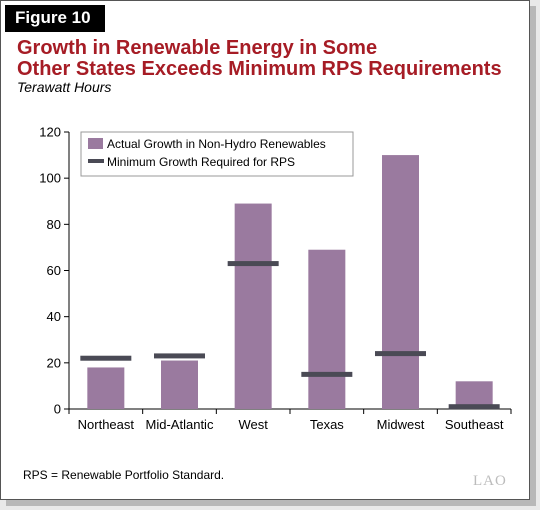 This screenshot has width=540, height=510. I want to click on legend-label: Minimum Growth Required for RPS, so click(201, 162).